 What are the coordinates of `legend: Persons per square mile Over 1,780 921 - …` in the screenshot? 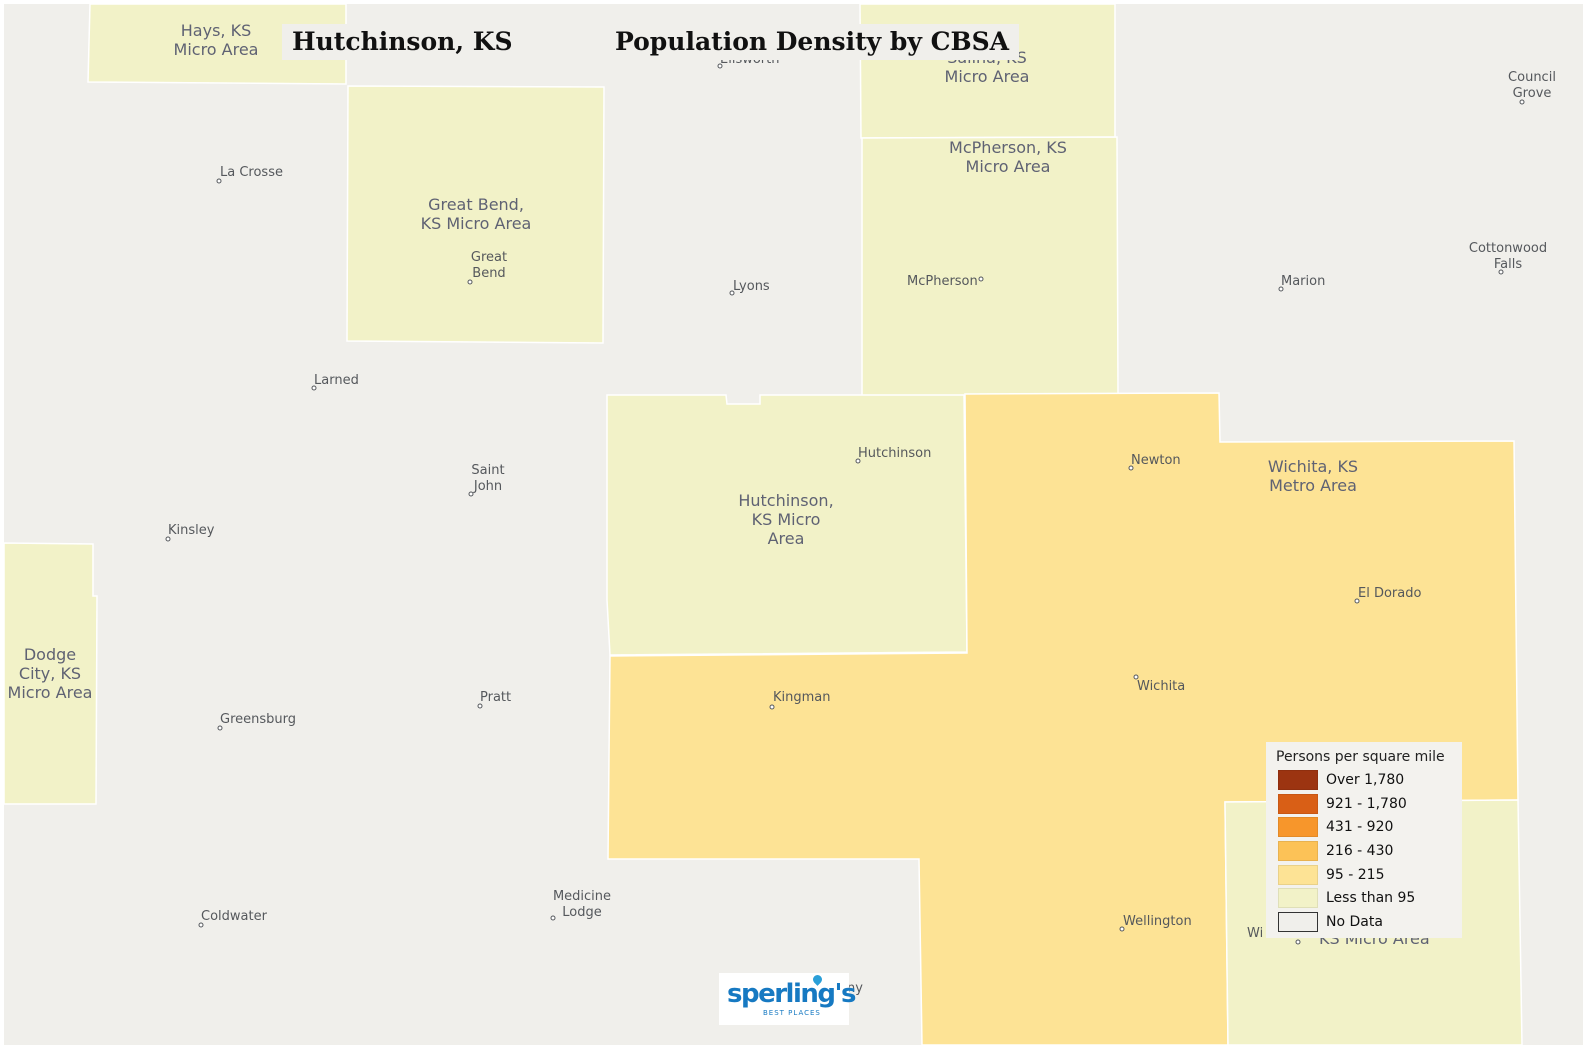 It's located at (1364, 840).